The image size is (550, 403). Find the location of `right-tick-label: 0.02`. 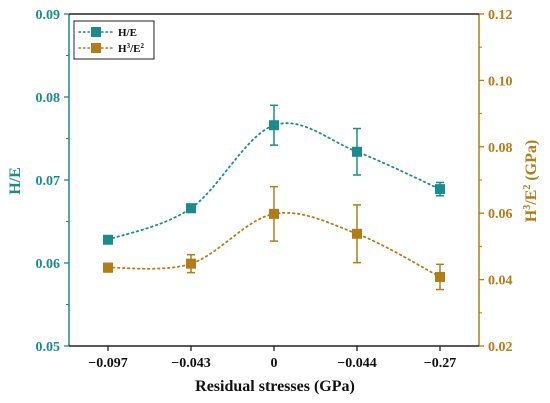

right-tick-label: 0.02 is located at coordinates (500, 347).